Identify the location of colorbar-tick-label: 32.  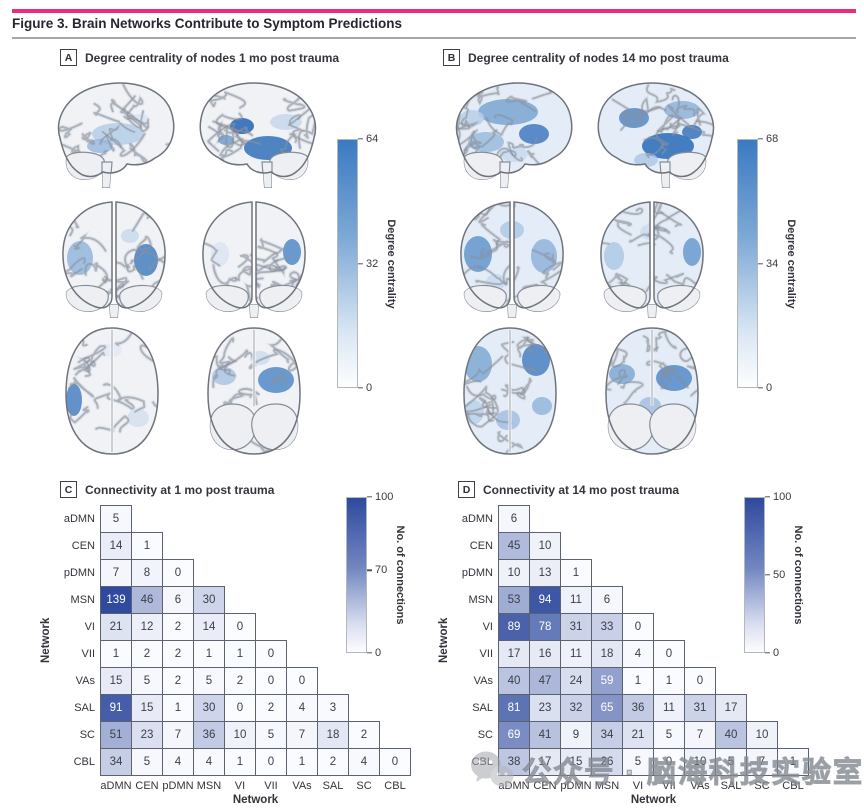
(372, 263).